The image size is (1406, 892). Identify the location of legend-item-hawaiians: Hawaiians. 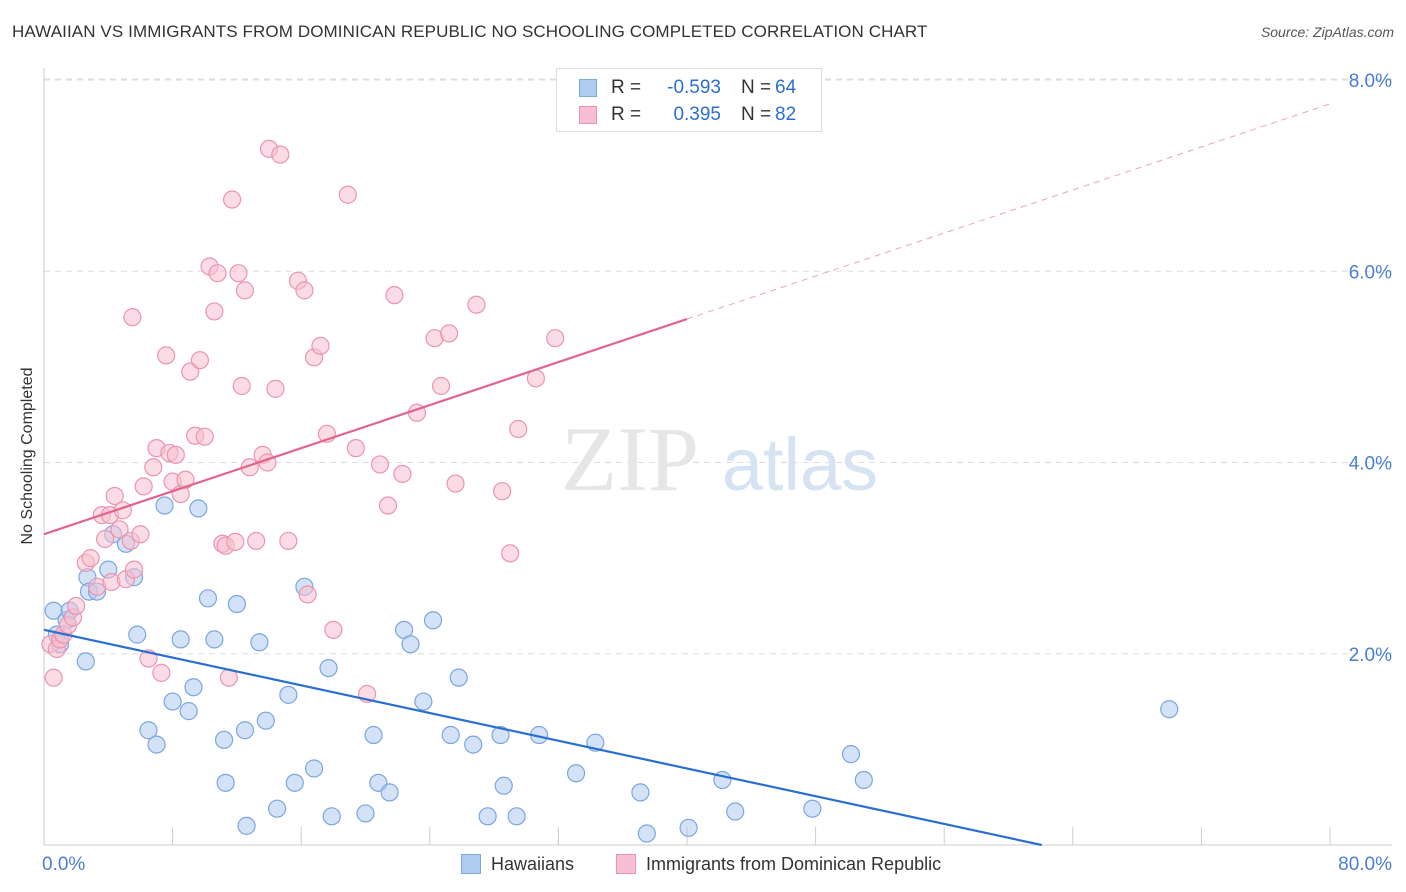
(517, 864).